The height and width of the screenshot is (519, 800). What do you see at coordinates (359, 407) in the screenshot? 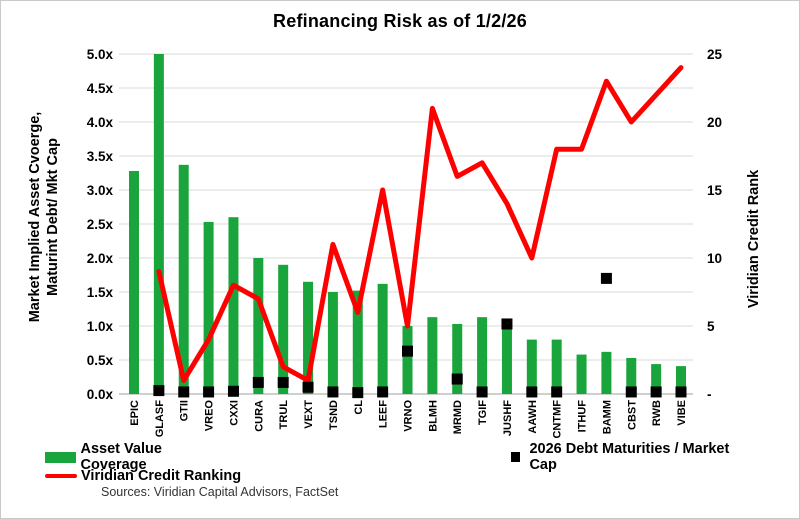
I see `x-label-CL: CL` at bounding box center [359, 407].